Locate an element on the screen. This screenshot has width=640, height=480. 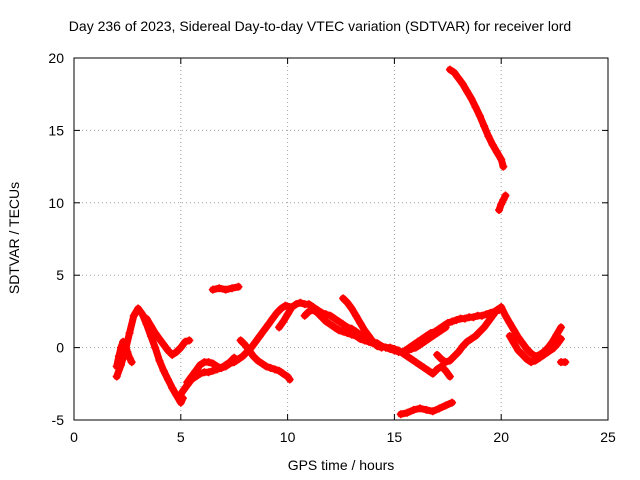
x-axis-label: GPS time / hours is located at coordinates (341, 465).